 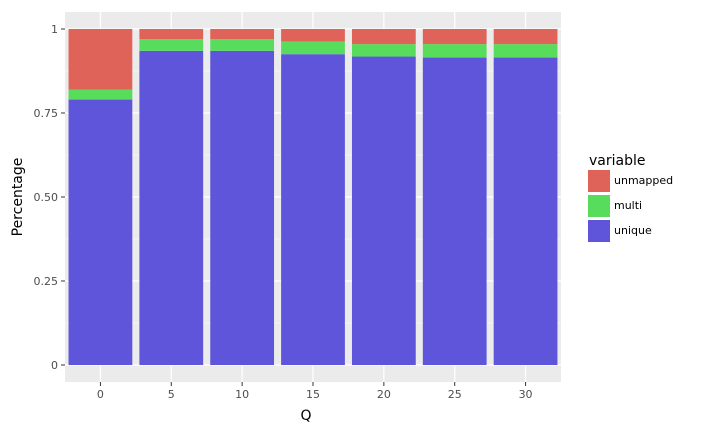 I want to click on y-tick-label: 0.25, so click(x=46, y=281).